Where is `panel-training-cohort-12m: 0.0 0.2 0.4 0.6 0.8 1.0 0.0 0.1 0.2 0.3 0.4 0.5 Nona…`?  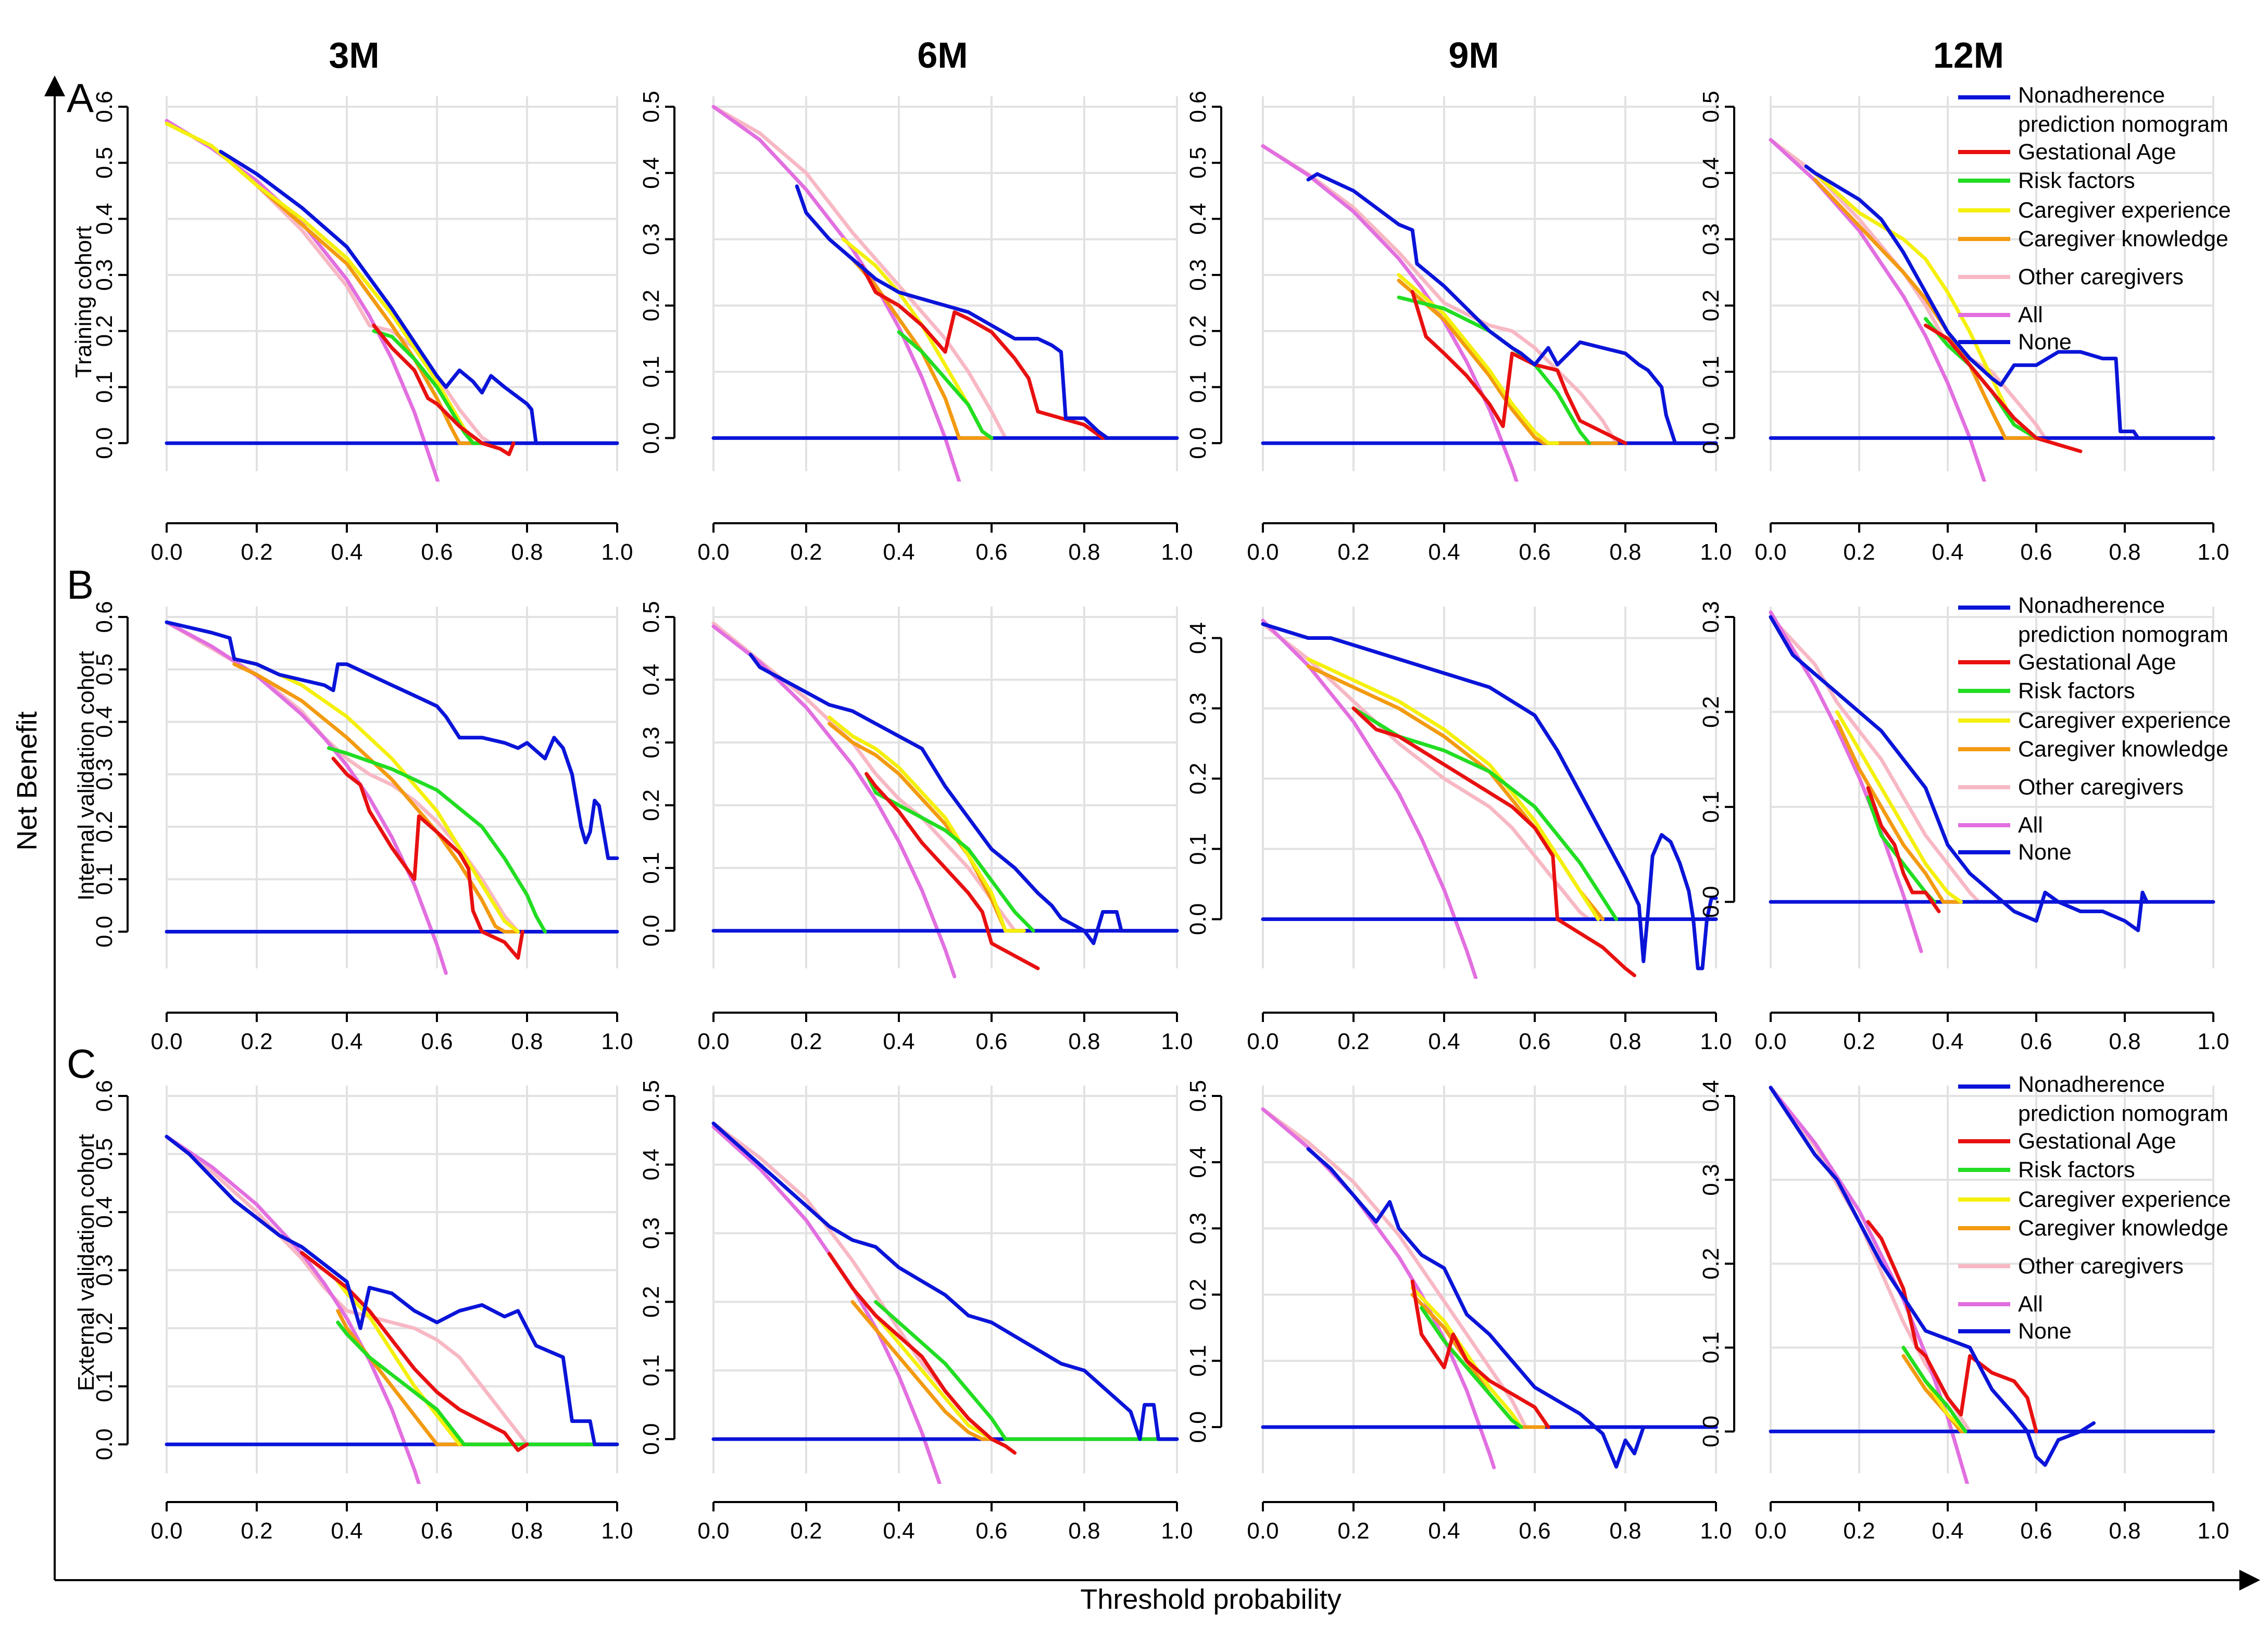
panel-training-cohort-12m: 0.0 0.2 0.4 0.6 0.8 1.0 0.0 0.1 0.2 0.3 0.4 0.5 Nona… is located at coordinates (1964, 324).